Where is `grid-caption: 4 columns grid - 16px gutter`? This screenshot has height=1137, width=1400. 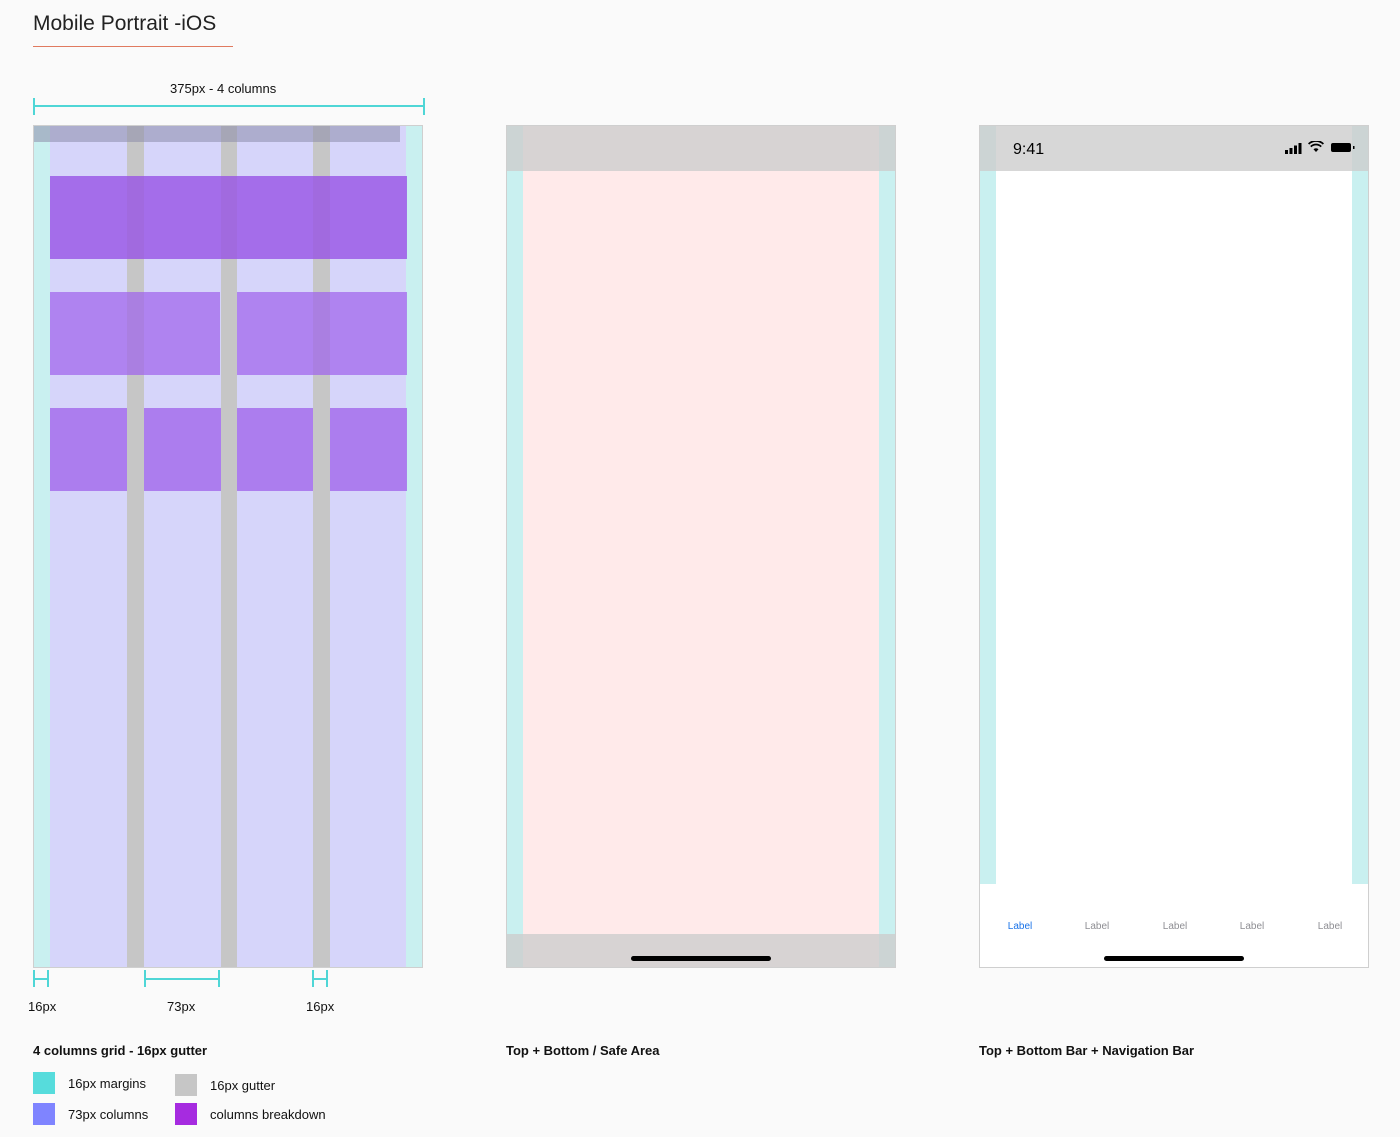 grid-caption: 4 columns grid - 16px gutter is located at coordinates (120, 1050).